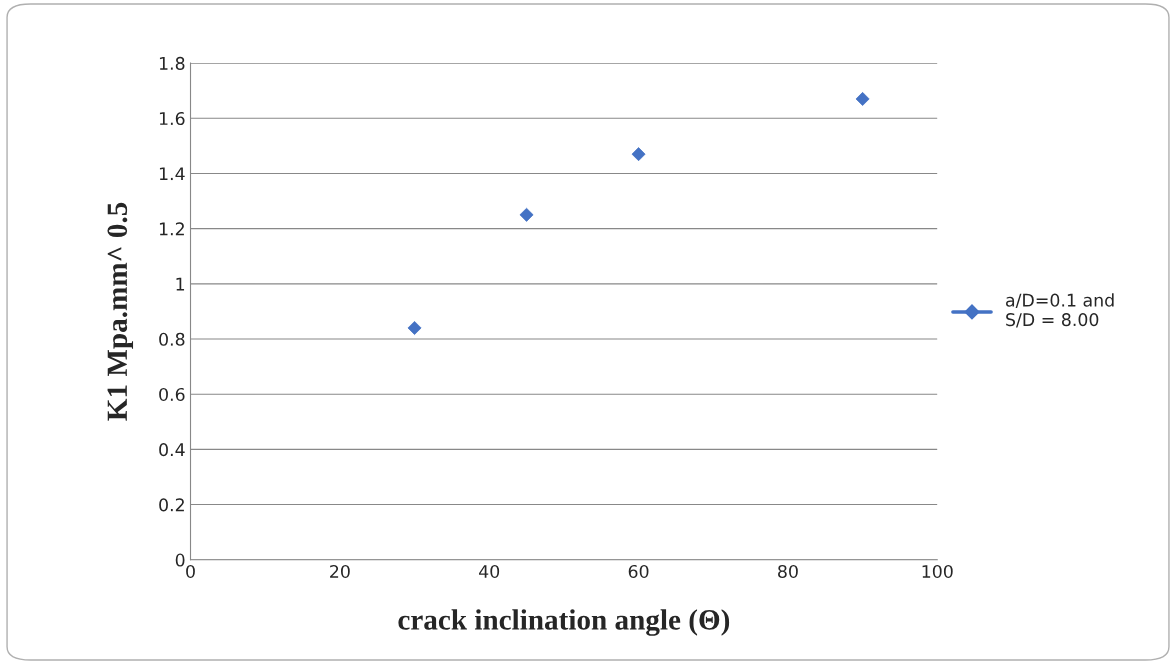 The width and height of the screenshot is (1176, 664). I want to click on y-tick-label: 0, so click(180, 560).